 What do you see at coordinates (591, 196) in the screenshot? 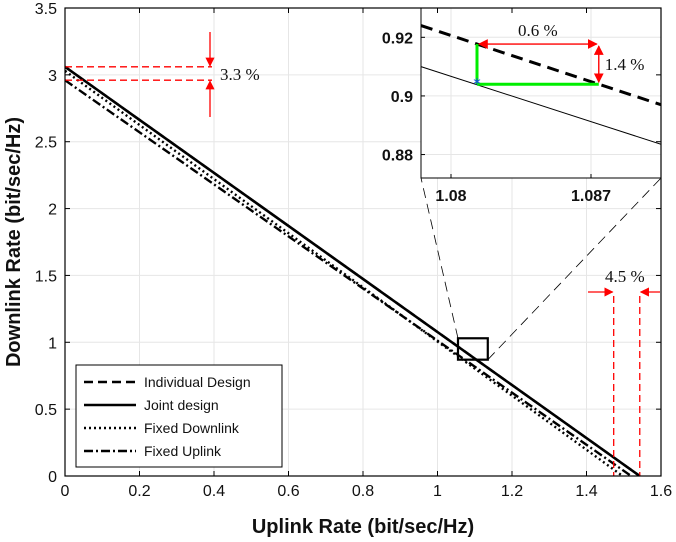
I see `inset-x-tick-label: 1.087` at bounding box center [591, 196].